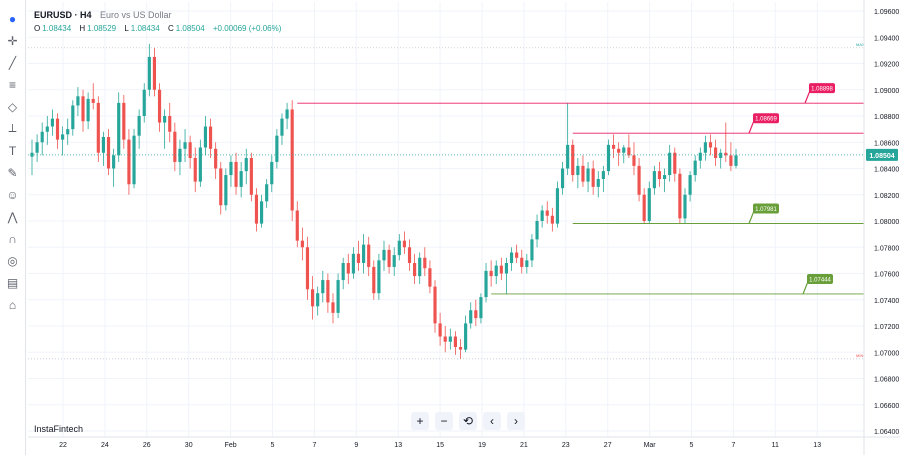 The width and height of the screenshot is (900, 455). Describe the element at coordinates (12, 150) in the screenshot. I see `text-icon: T` at that location.